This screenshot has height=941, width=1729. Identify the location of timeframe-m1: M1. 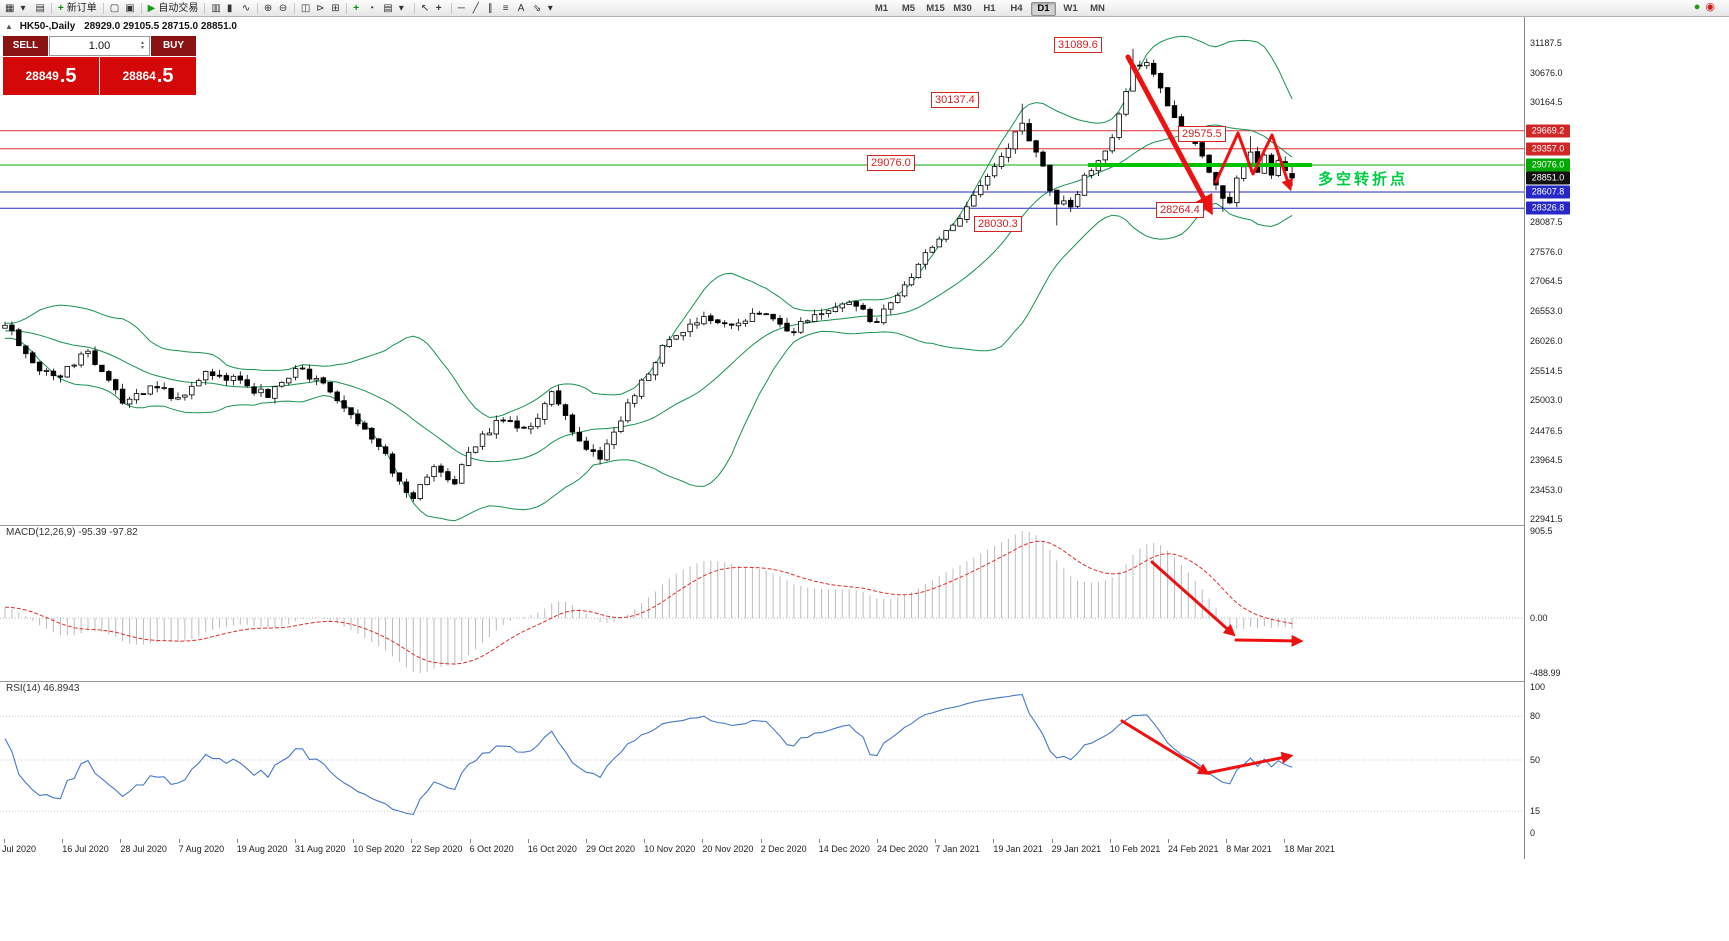
(881, 9).